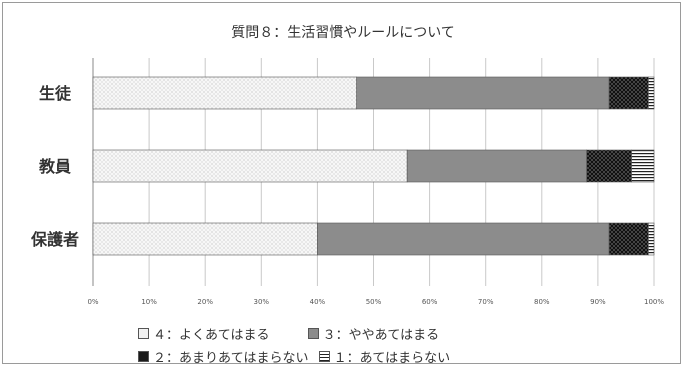 The image size is (685, 368). What do you see at coordinates (313, 333) in the screenshot?
I see `legend-swatch-somewhat-true` at bounding box center [313, 333].